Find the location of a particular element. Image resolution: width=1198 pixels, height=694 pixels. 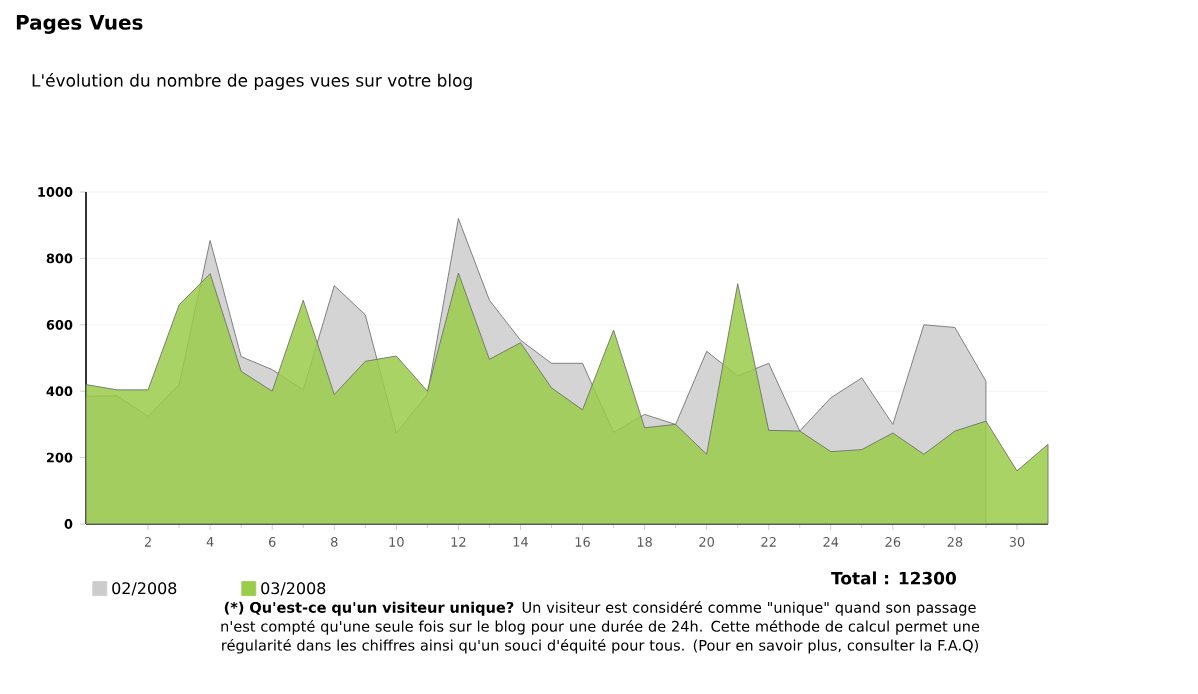

chart-subtitle: L'évolution du nombre de pages vues sur votre blog is located at coordinates (252, 82).